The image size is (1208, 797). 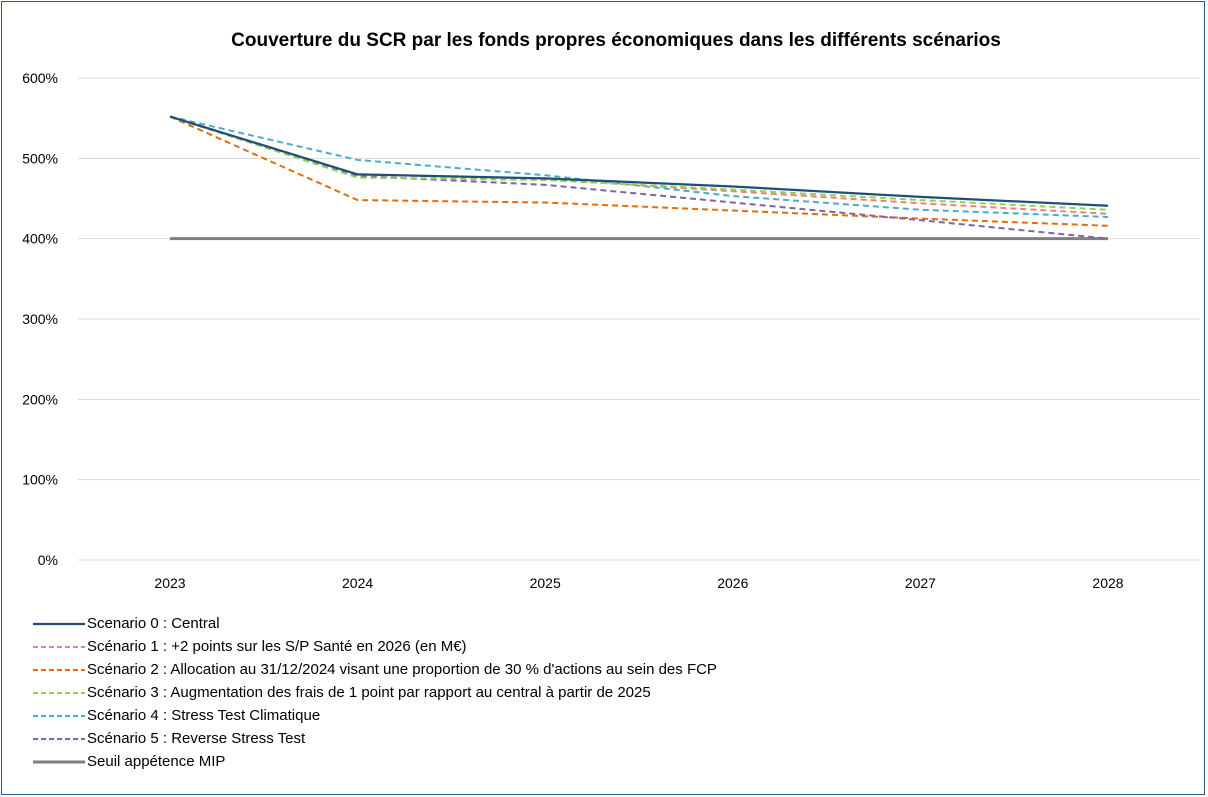 I want to click on y-tick-label: 100%, so click(x=40, y=480).